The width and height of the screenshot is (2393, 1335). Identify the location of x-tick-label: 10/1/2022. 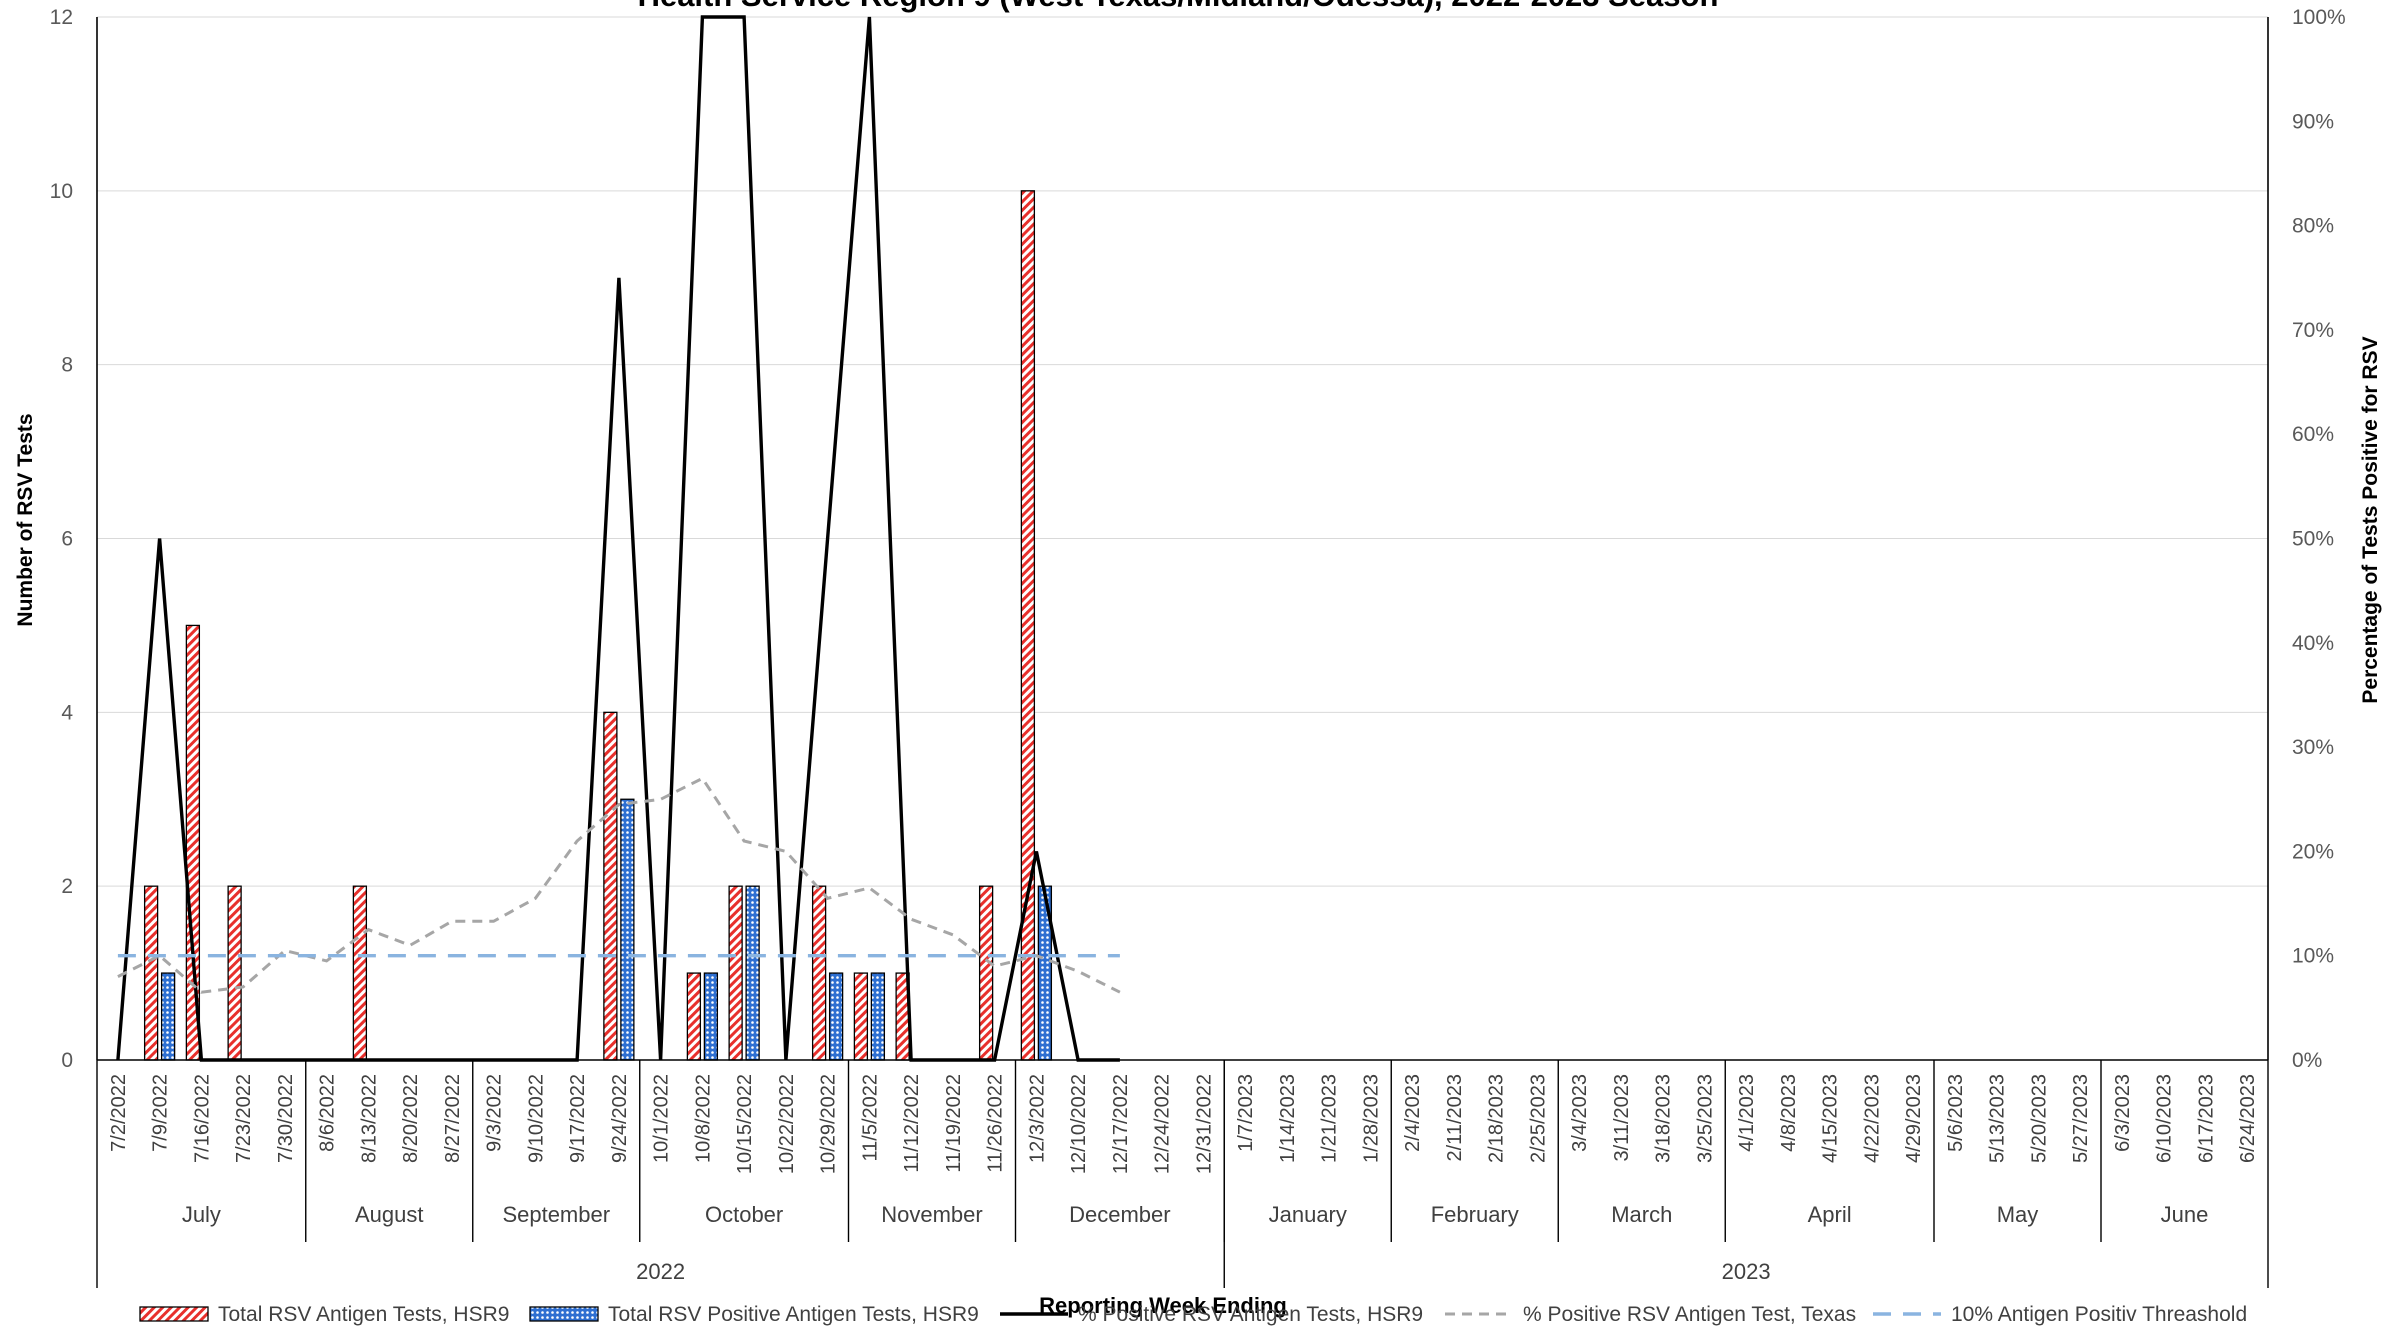
(662, 1118).